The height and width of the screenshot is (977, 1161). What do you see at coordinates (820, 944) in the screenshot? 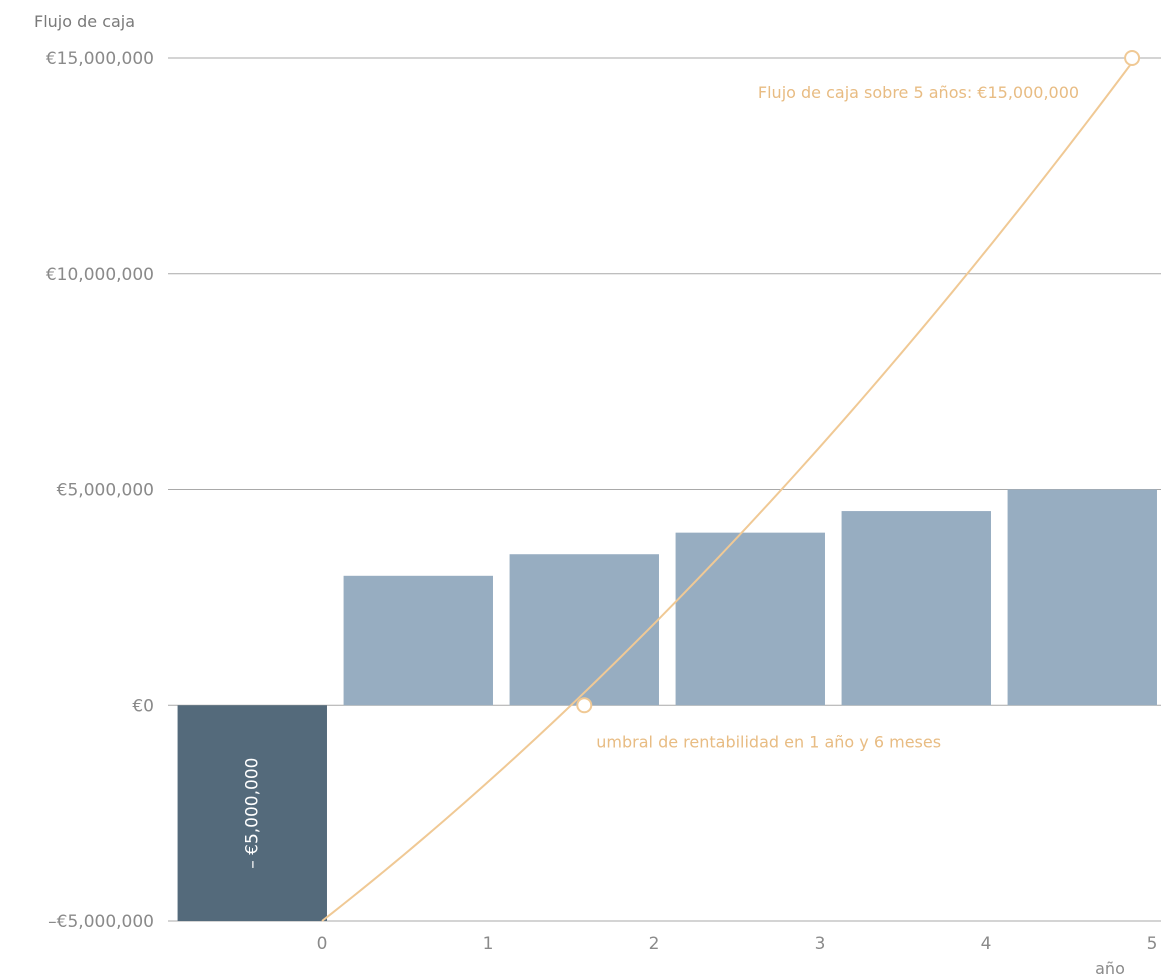
I see `x-tick-label: 3` at bounding box center [820, 944].